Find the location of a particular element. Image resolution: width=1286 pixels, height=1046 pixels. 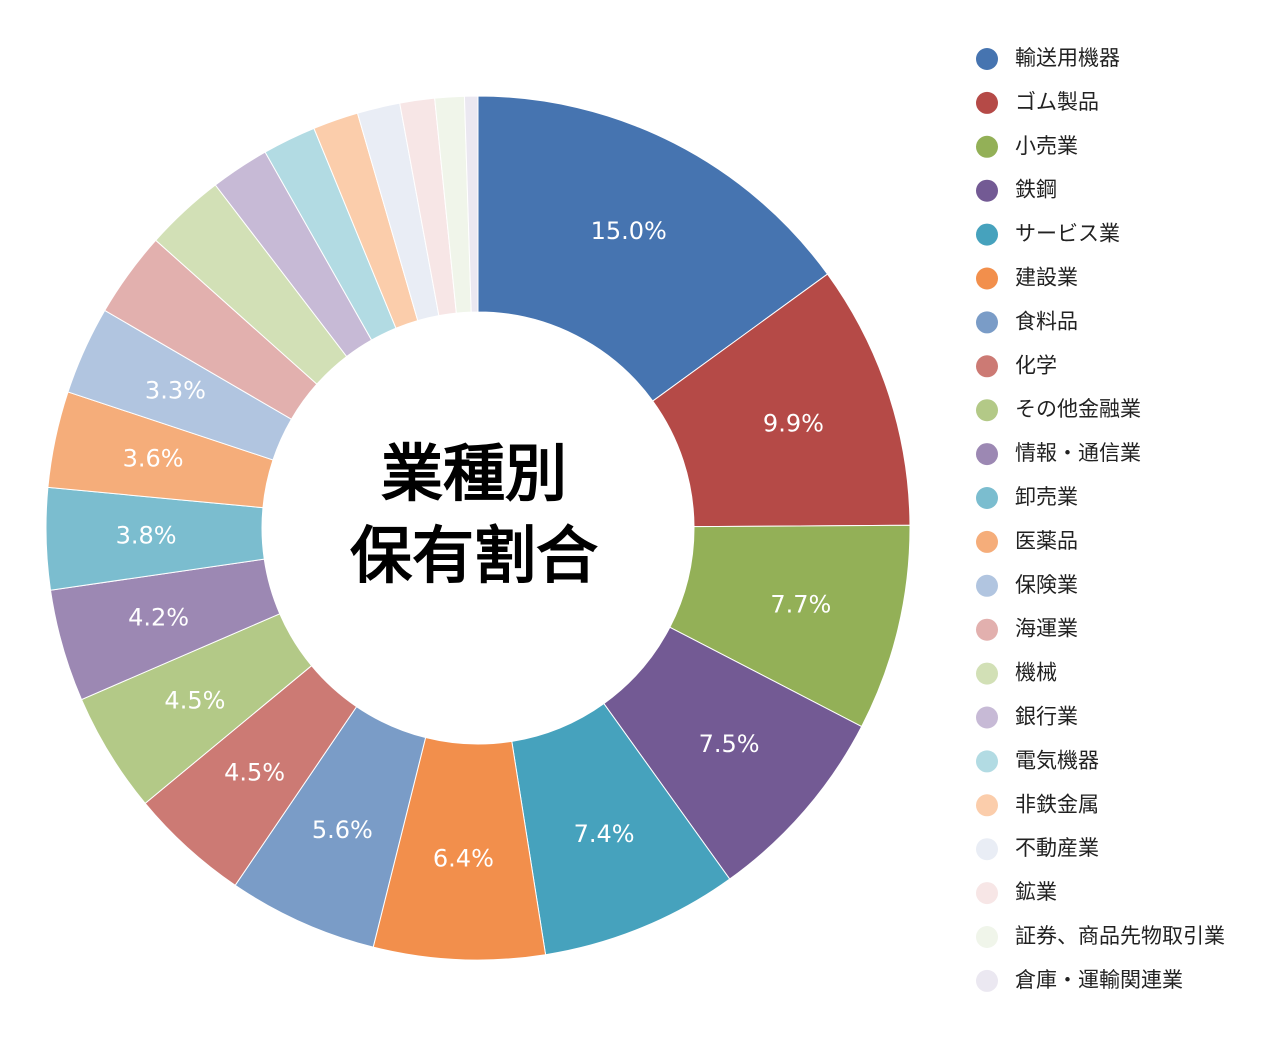

legend-label: 輸送用機器 is located at coordinates (1067, 58).